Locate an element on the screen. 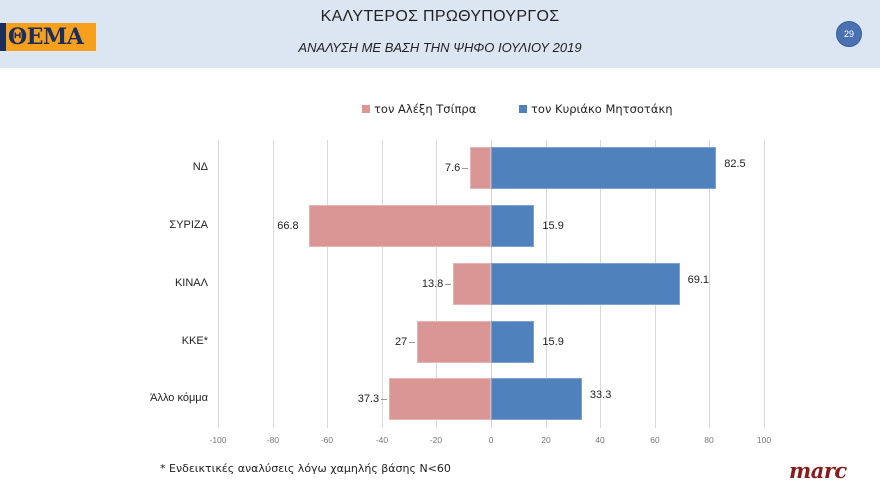 Image resolution: width=880 pixels, height=495 pixels. value-label-mitsotakis: 69.1 is located at coordinates (698, 280).